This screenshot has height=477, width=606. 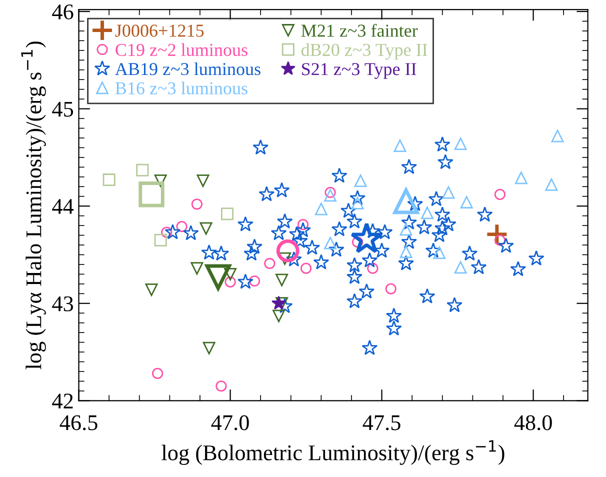 What do you see at coordinates (33, 206) in the screenshot?
I see `y-axis-title: log (Lyα Halo Luminosity)/(erg s$^{−1}$)` at bounding box center [33, 206].